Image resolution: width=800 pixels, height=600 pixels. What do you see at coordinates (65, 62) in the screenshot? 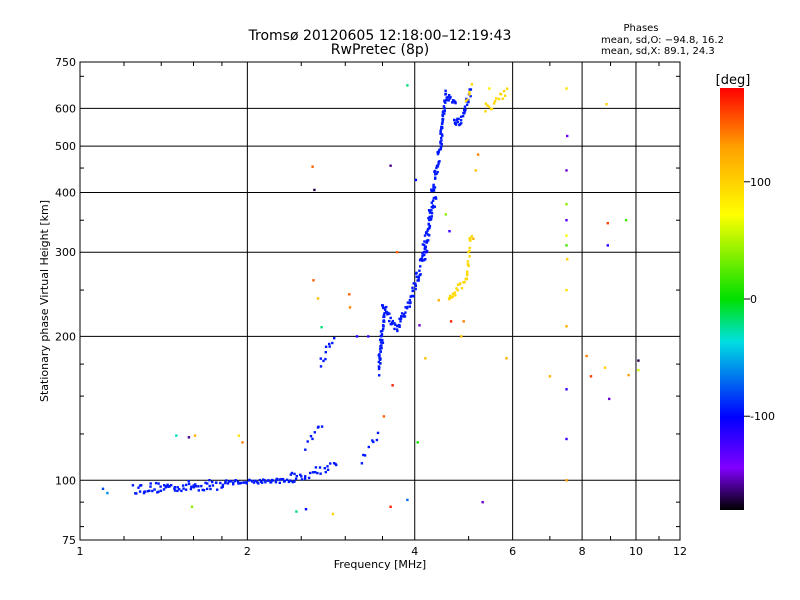
I see `y-tick-label: 750` at bounding box center [65, 62].